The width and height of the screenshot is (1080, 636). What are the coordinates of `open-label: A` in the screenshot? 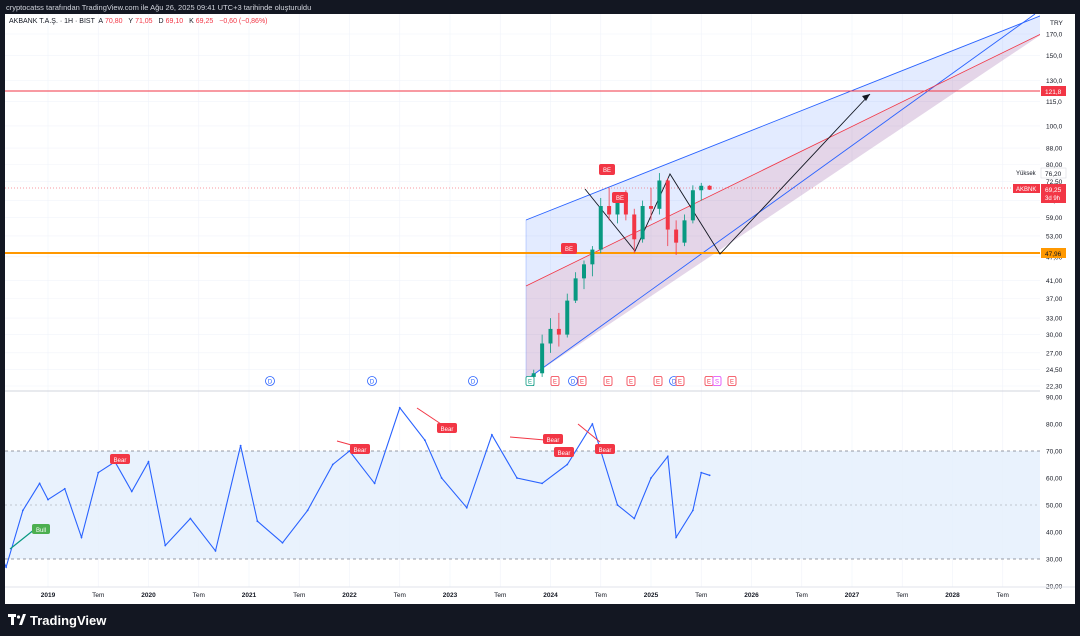 It's located at (101, 21).